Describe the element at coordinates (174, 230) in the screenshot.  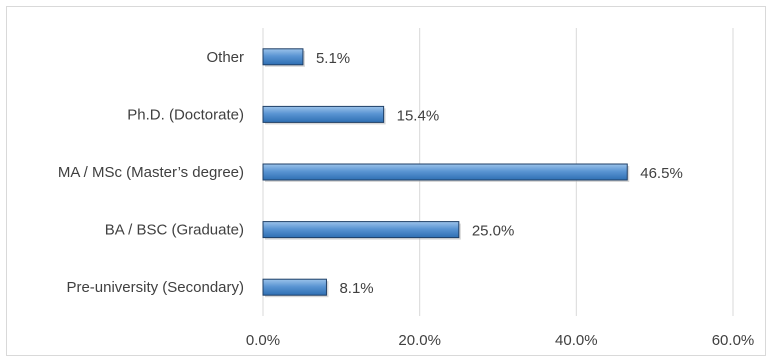
I see `category-label: BA / BSC (Graduate)` at that location.